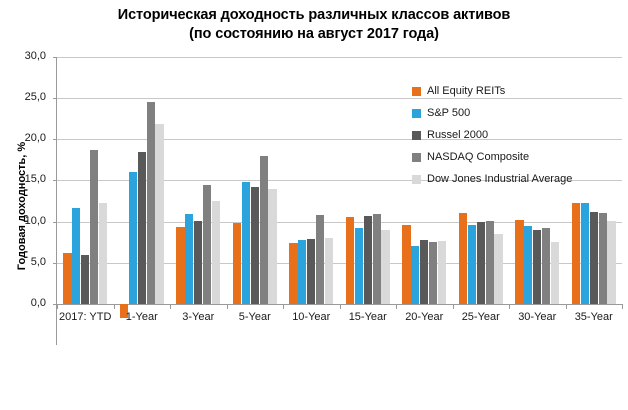 Image resolution: width=628 pixels, height=410 pixels. Describe the element at coordinates (35, 138) in the screenshot. I see `y-axis-tick-label: 20,0` at that location.